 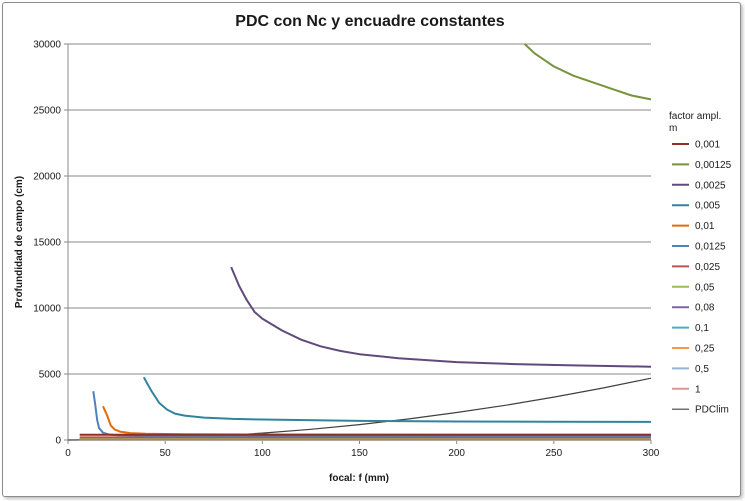 What do you see at coordinates (19, 242) in the screenshot?
I see `y-axis-label: Profundidad de campo (cm)` at bounding box center [19, 242].